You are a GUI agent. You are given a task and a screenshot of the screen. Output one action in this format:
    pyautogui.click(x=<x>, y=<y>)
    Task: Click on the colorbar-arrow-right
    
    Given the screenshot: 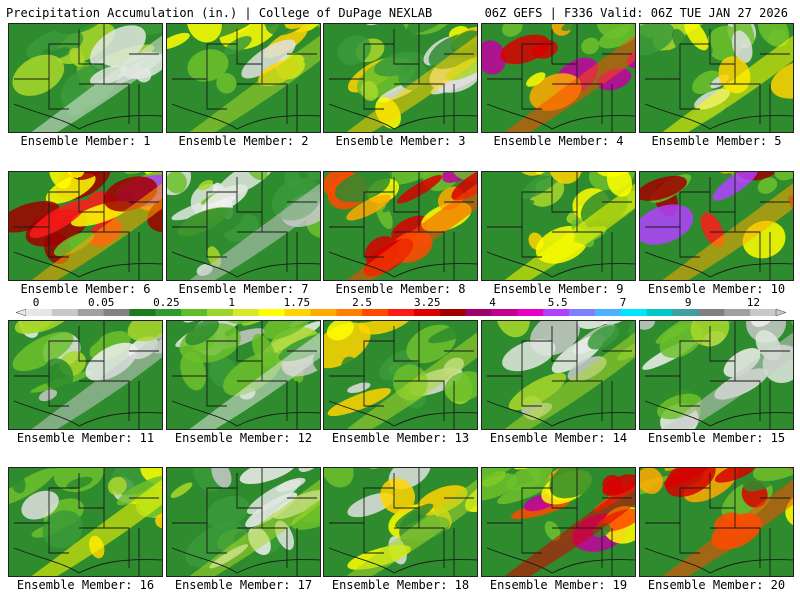 What is the action you would take?
    pyautogui.click(x=780, y=312)
    